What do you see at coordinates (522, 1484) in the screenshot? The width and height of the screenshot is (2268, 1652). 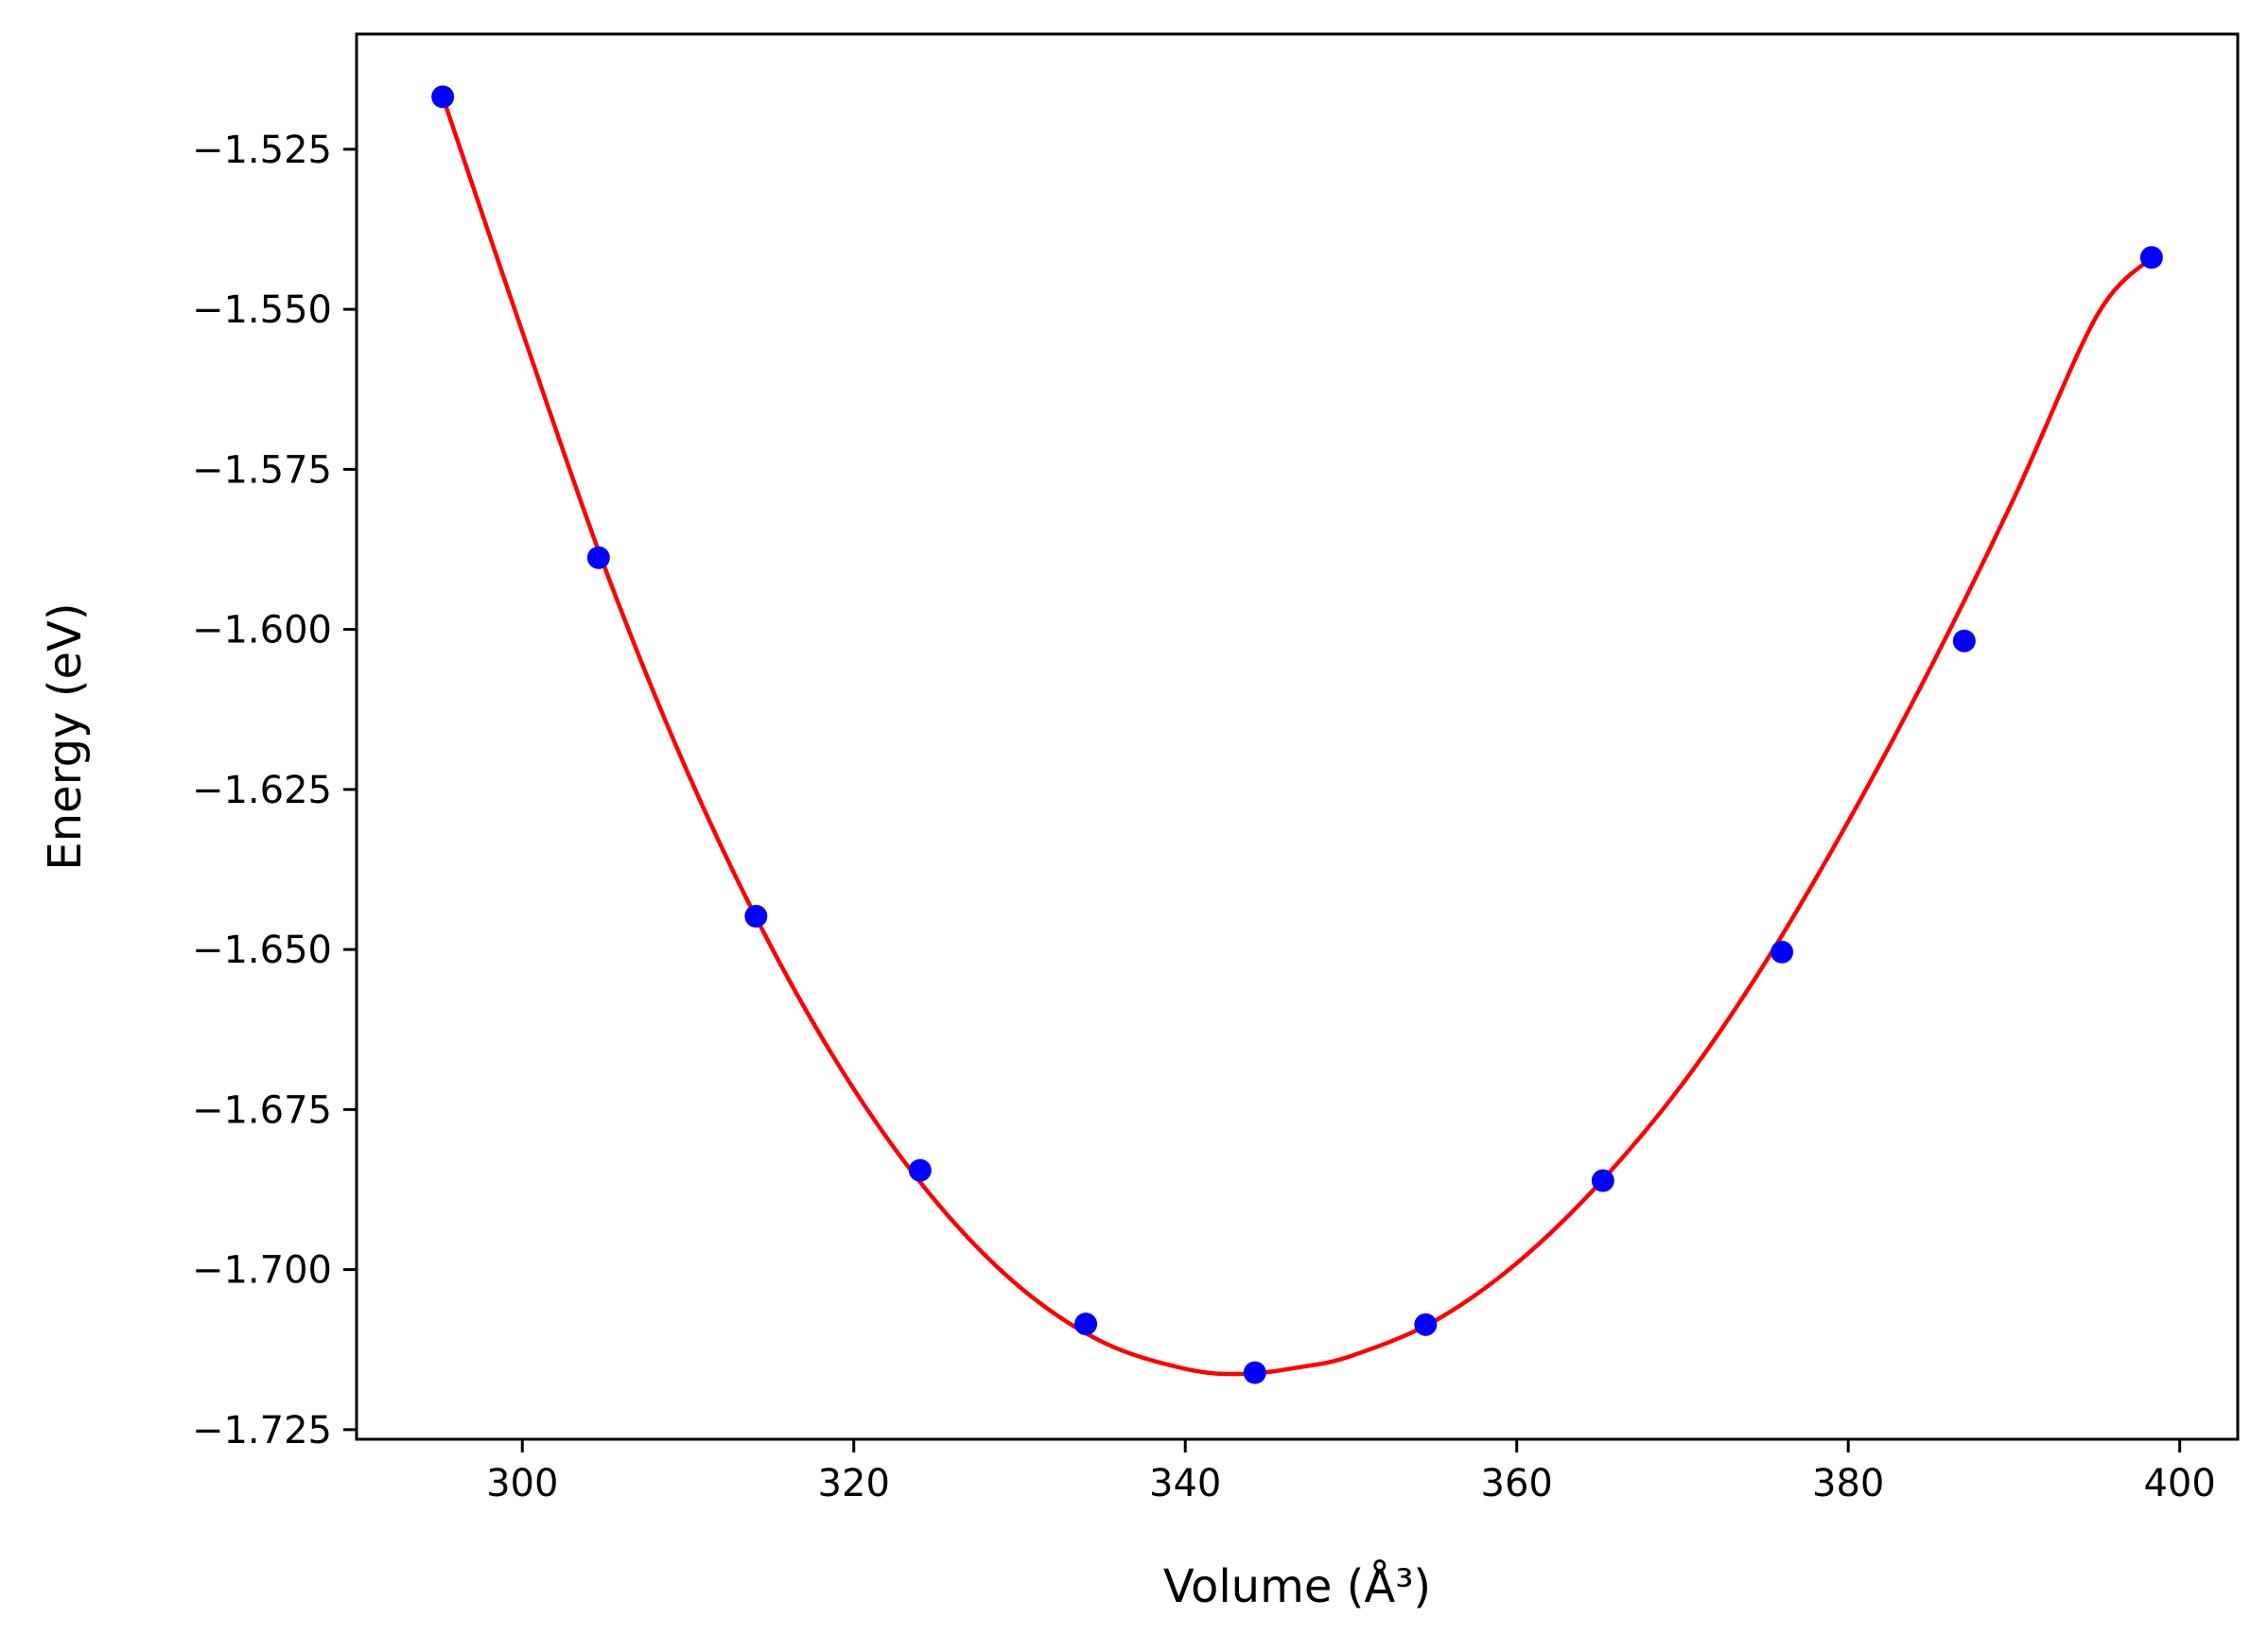 I see `x-tick-label: 300` at bounding box center [522, 1484].